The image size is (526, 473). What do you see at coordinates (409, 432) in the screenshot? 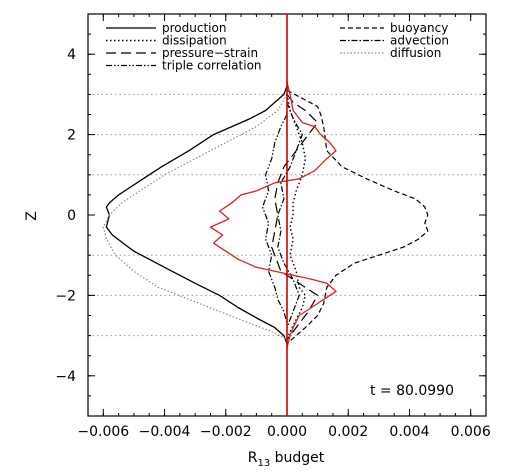
I see `x-tick-label-5: 0.004` at bounding box center [409, 432].